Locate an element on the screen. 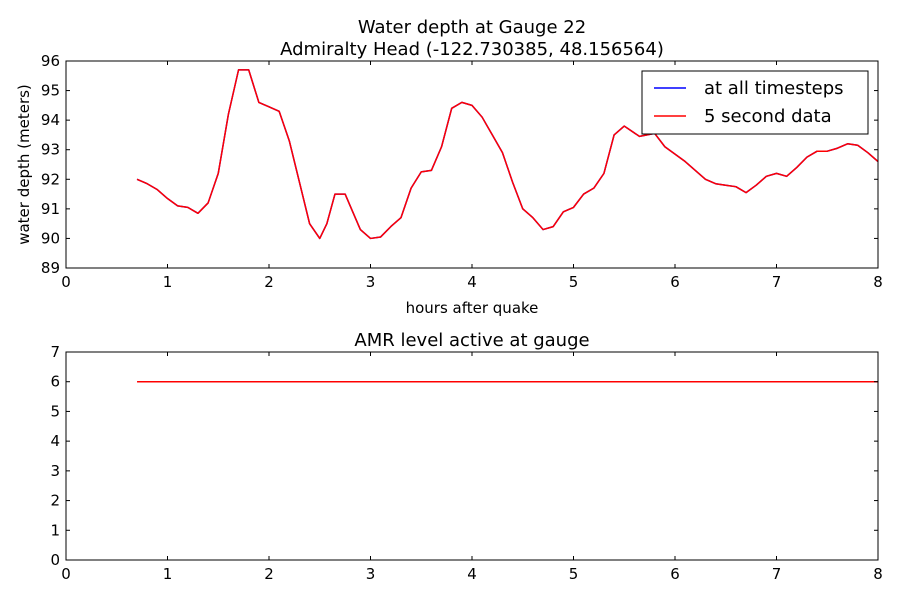 This screenshot has height=600, width=900. x-axis-label: hours after quake is located at coordinates (472, 308).